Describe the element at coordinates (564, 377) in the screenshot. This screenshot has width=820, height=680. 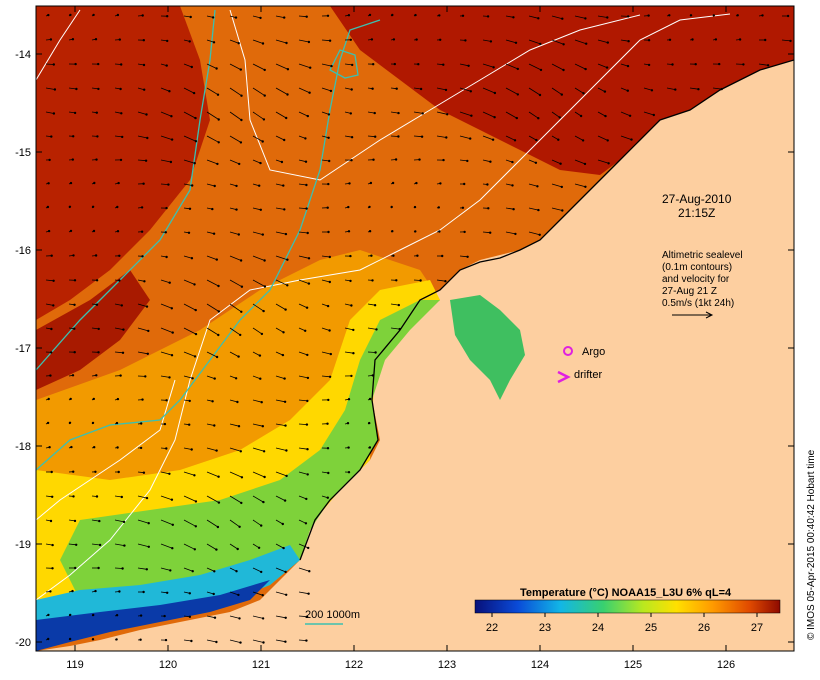
I see `drifter-marker` at that location.